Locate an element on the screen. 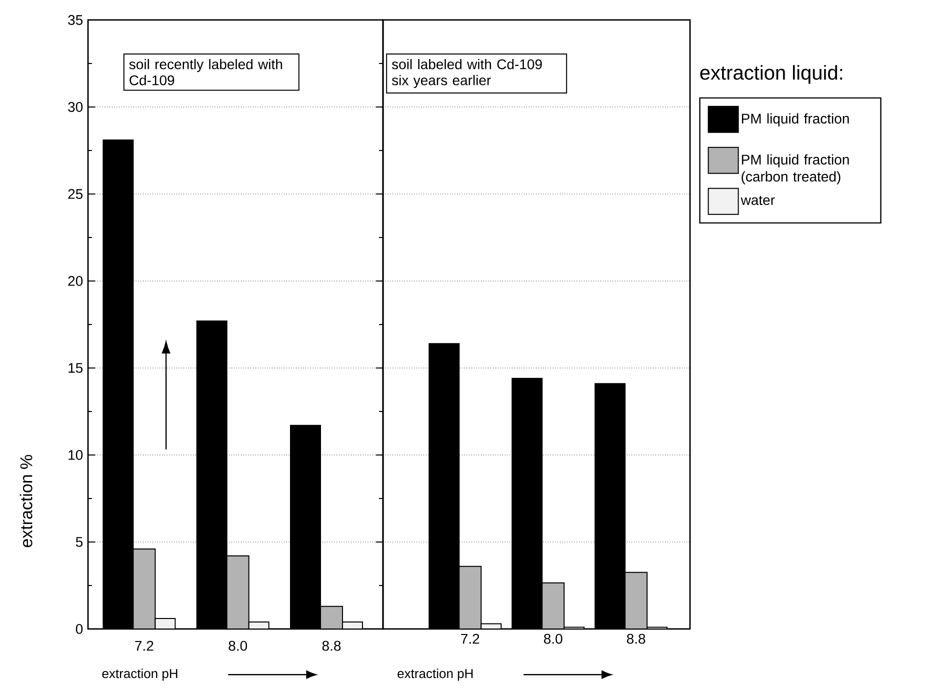 This screenshot has width=939, height=694. legend-title: extraction liquid: is located at coordinates (771, 74).